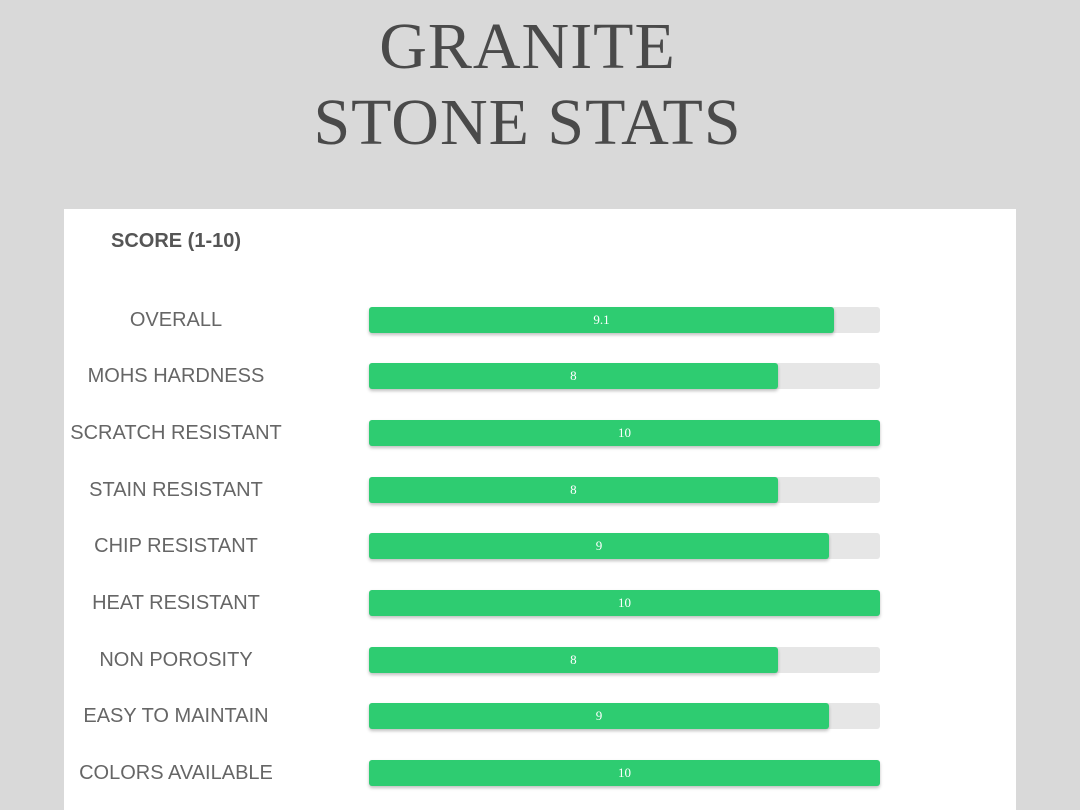  I want to click on bar-label: SCRATCH RESISTANT, so click(176, 433).